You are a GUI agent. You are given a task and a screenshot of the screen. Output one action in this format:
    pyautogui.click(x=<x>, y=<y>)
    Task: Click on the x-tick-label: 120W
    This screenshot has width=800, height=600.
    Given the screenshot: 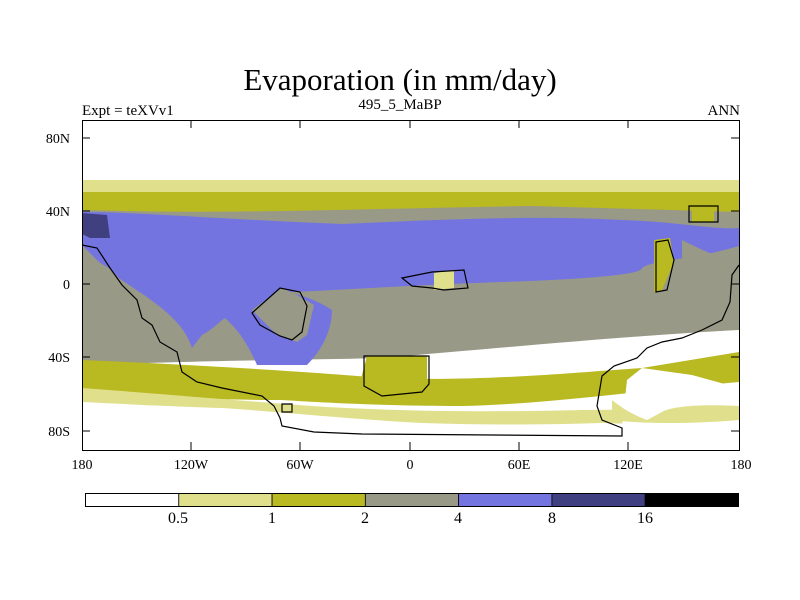 What is the action you would take?
    pyautogui.click(x=191, y=465)
    